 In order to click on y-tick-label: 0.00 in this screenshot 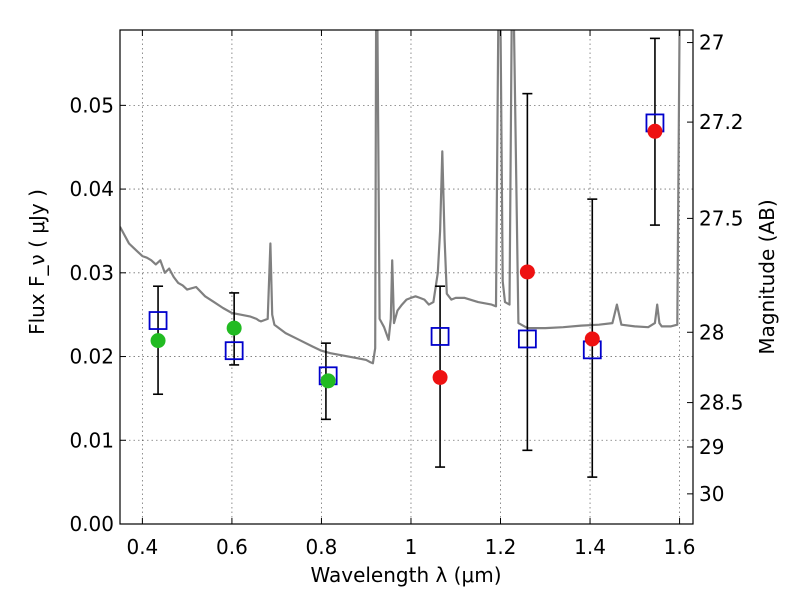, I will do `click(91, 524)`.